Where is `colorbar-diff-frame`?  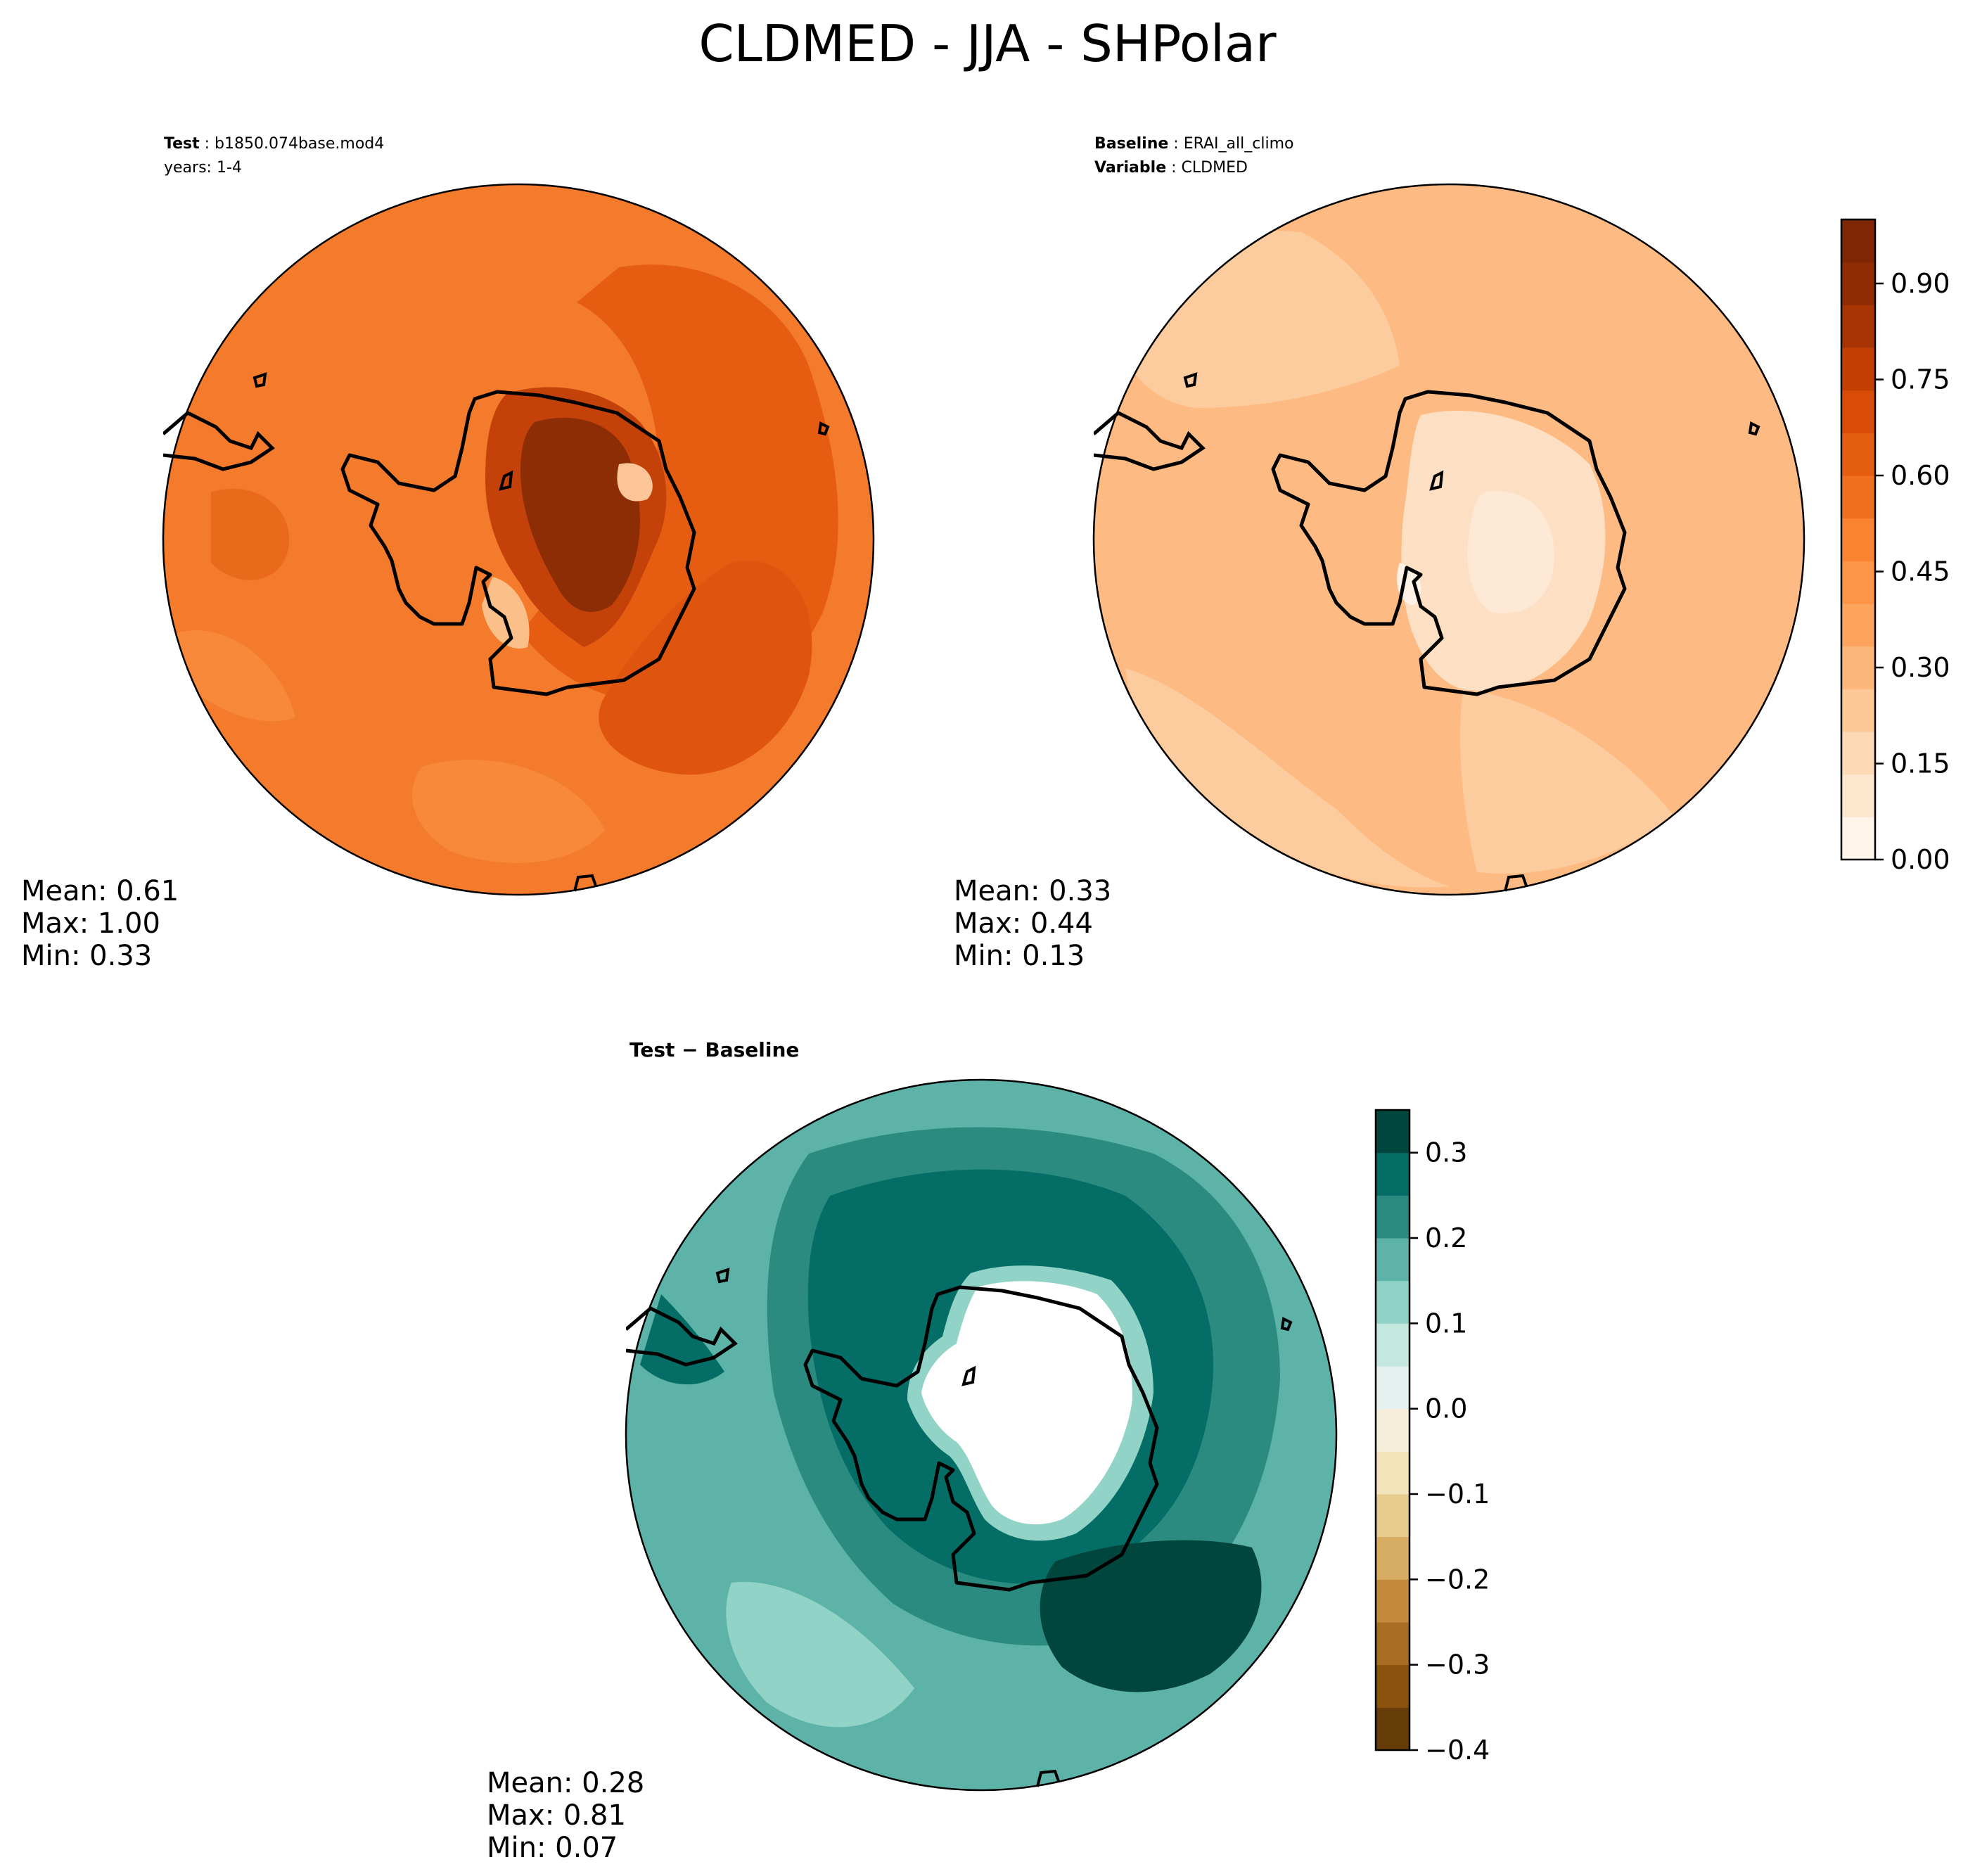 colorbar-diff-frame is located at coordinates (1392, 1430).